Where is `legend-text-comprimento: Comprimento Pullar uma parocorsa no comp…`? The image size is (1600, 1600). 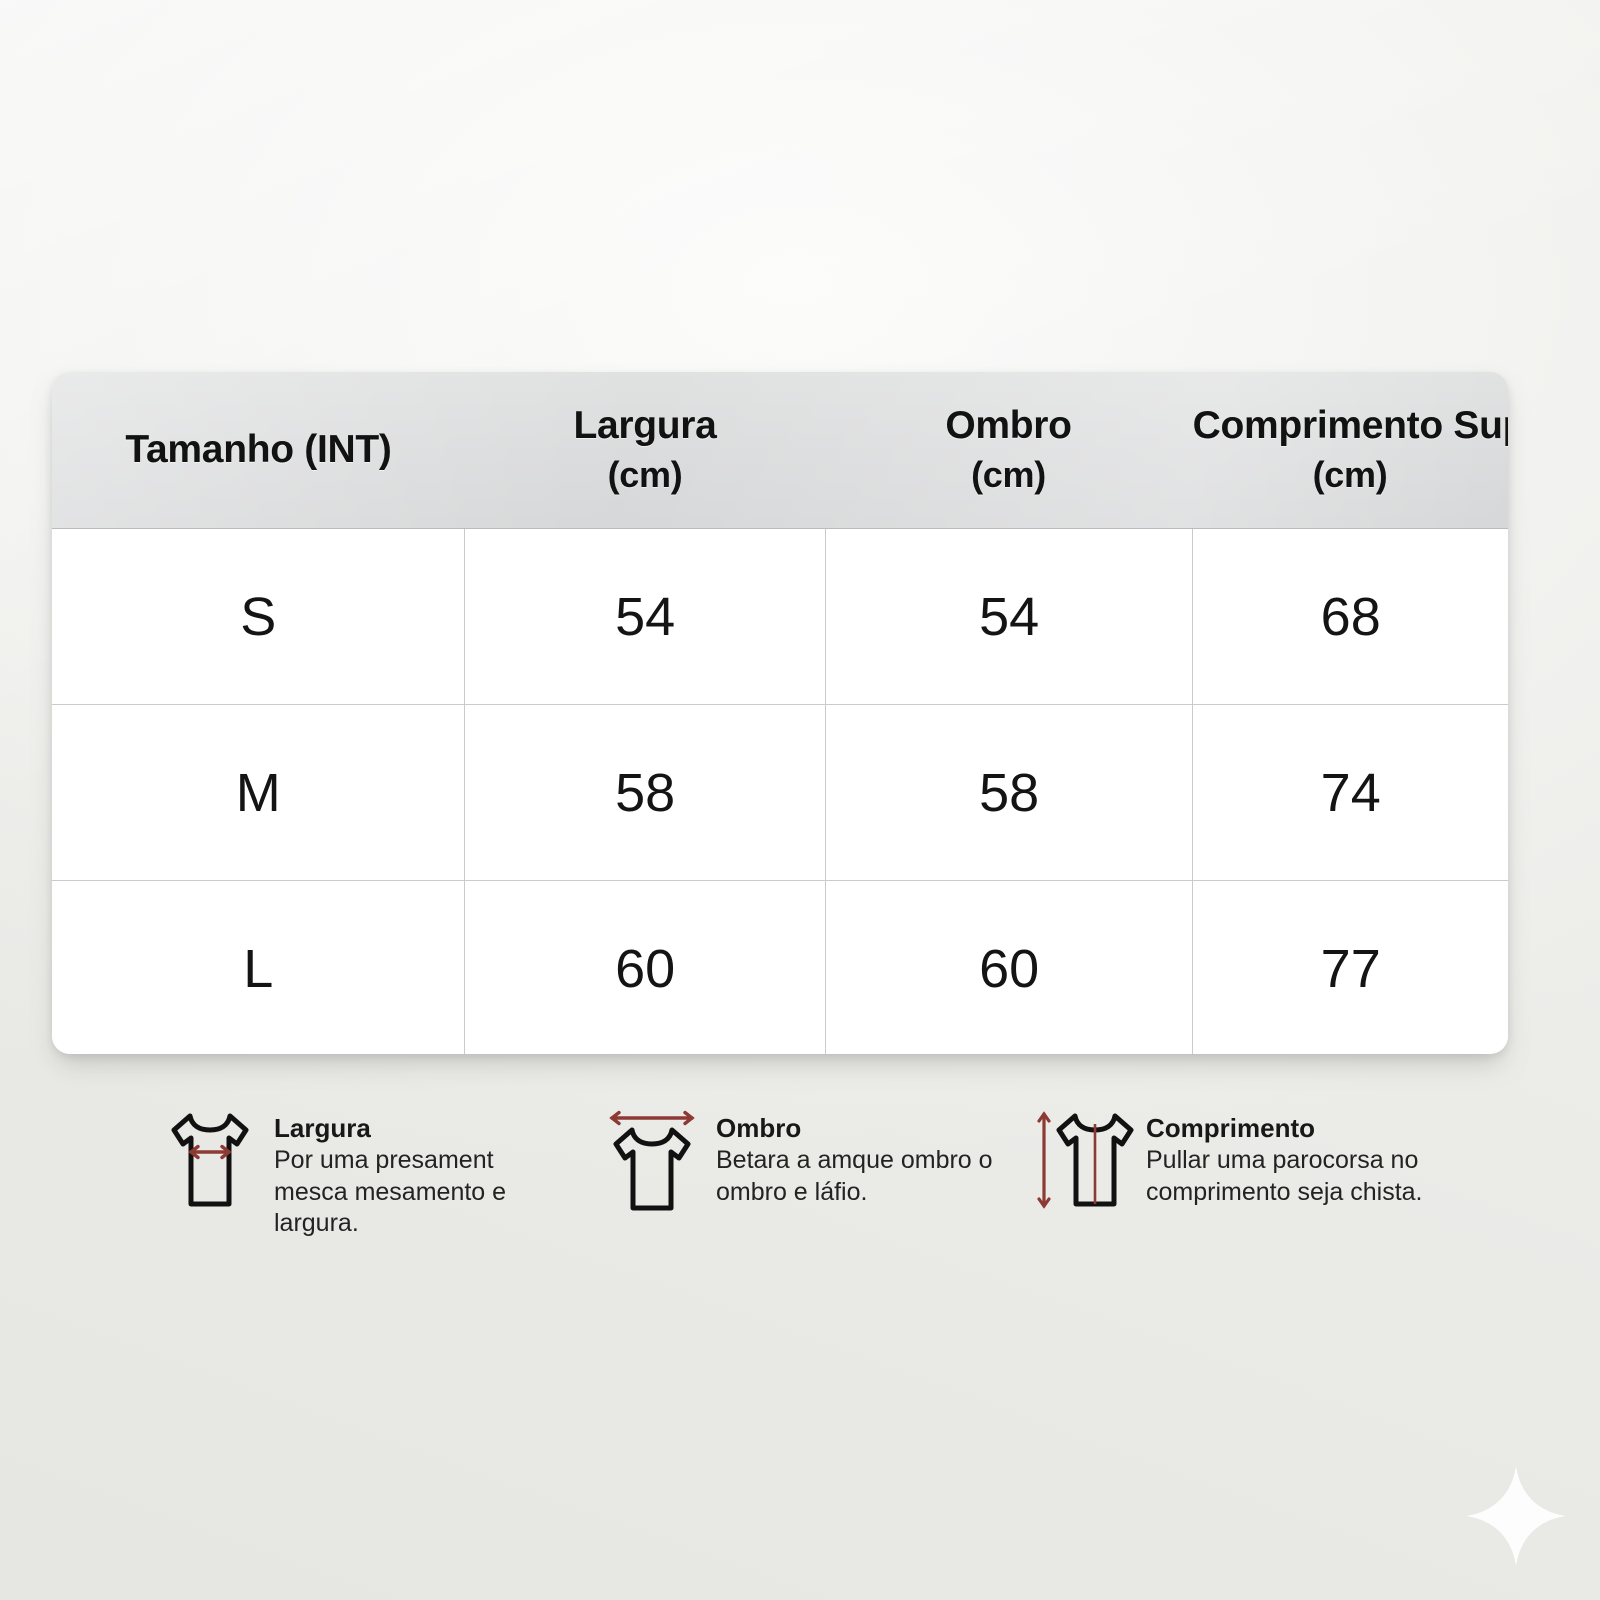
legend-text-comprimento: Comprimento Pullar uma parocorsa no comp… is located at coordinates (1296, 1153).